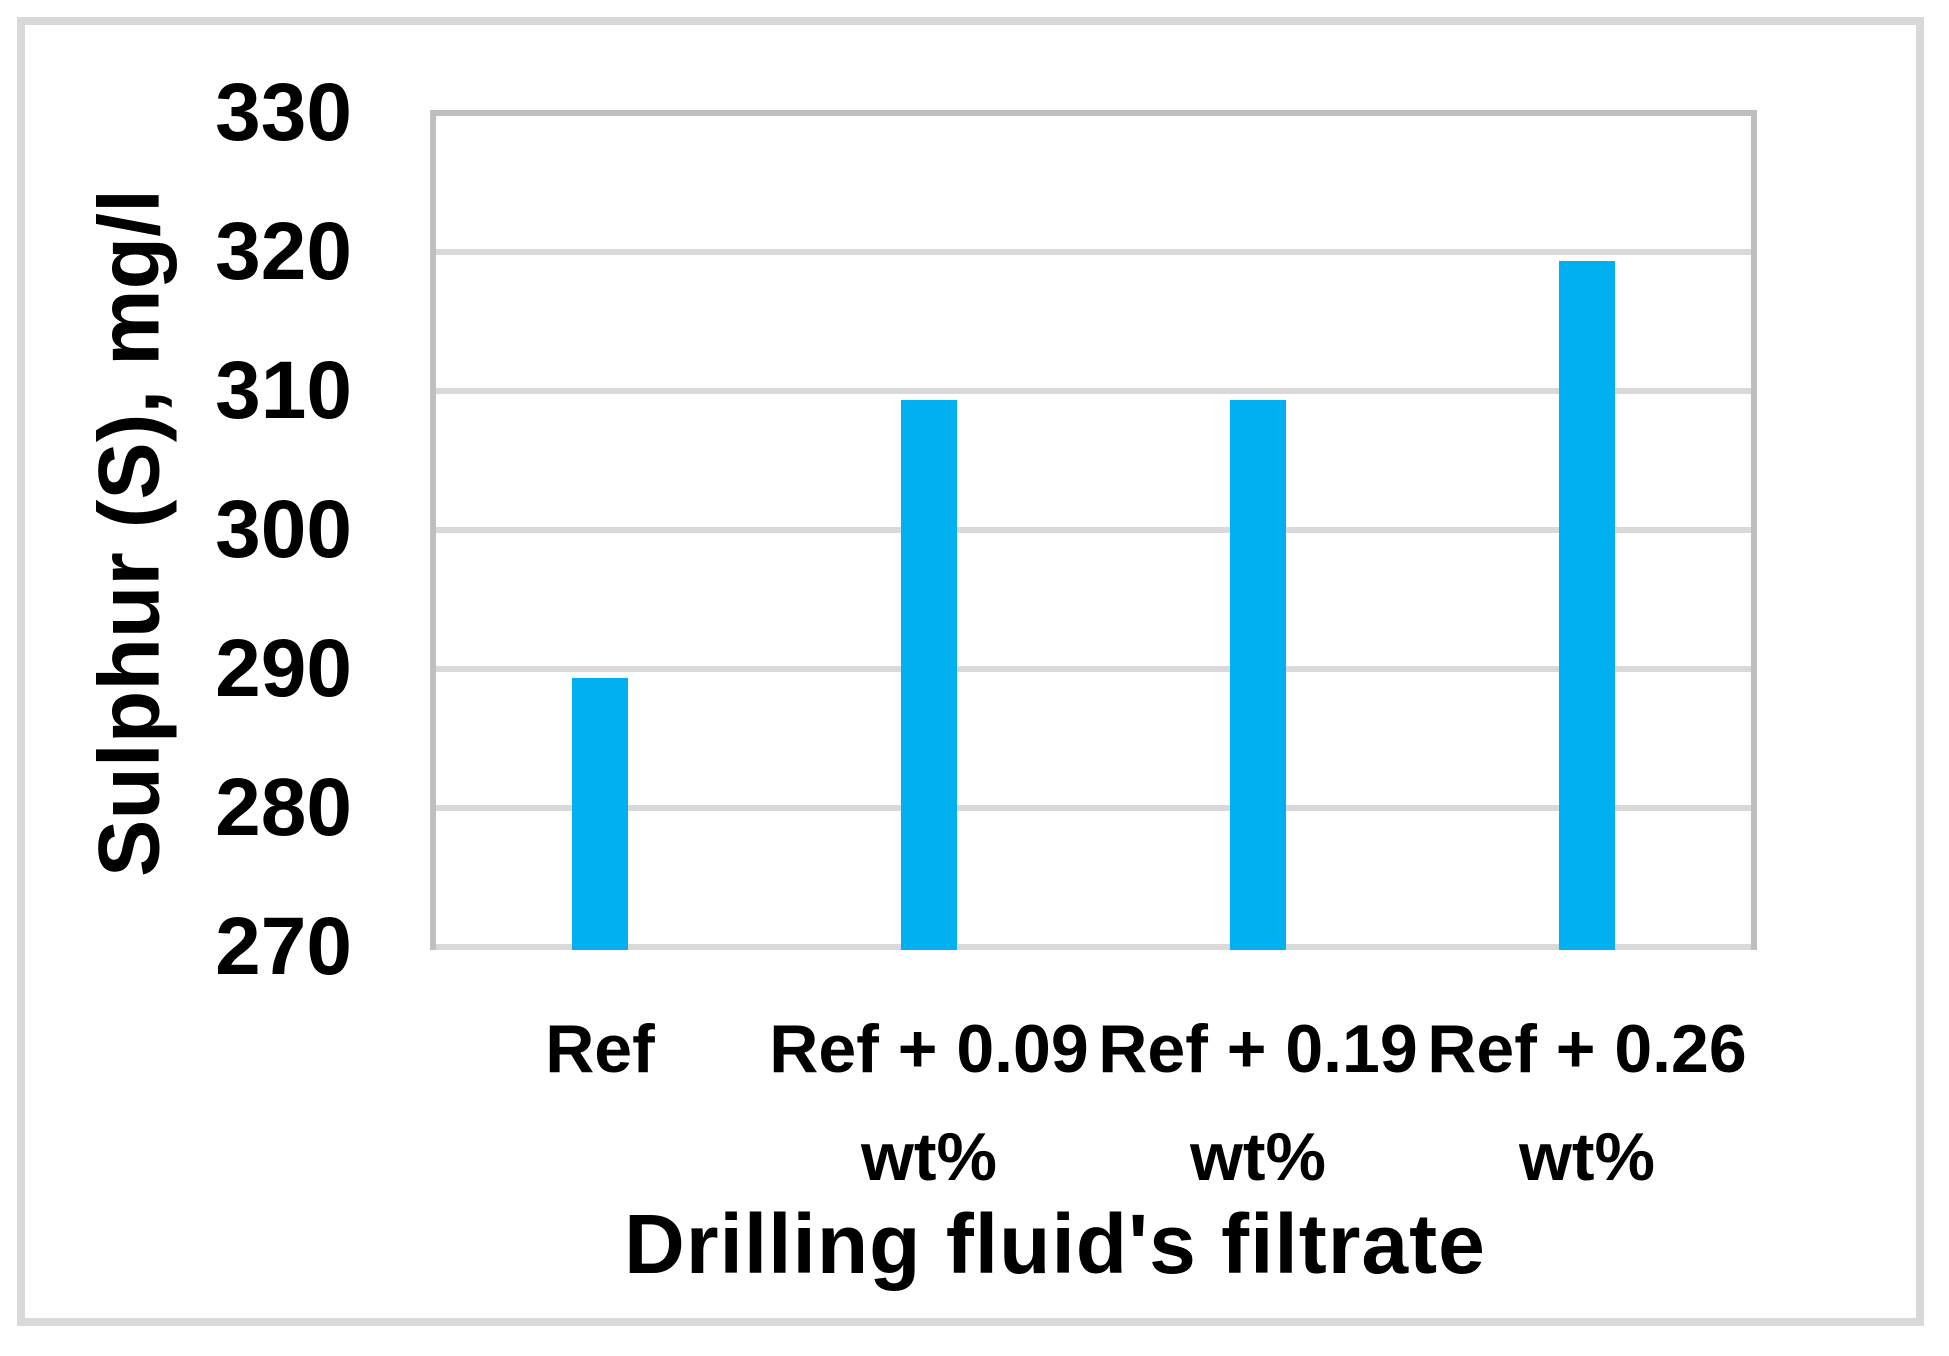 Image resolution: width=1949 pixels, height=1356 pixels. I want to click on y-tick-label-310: 310, so click(283, 390).